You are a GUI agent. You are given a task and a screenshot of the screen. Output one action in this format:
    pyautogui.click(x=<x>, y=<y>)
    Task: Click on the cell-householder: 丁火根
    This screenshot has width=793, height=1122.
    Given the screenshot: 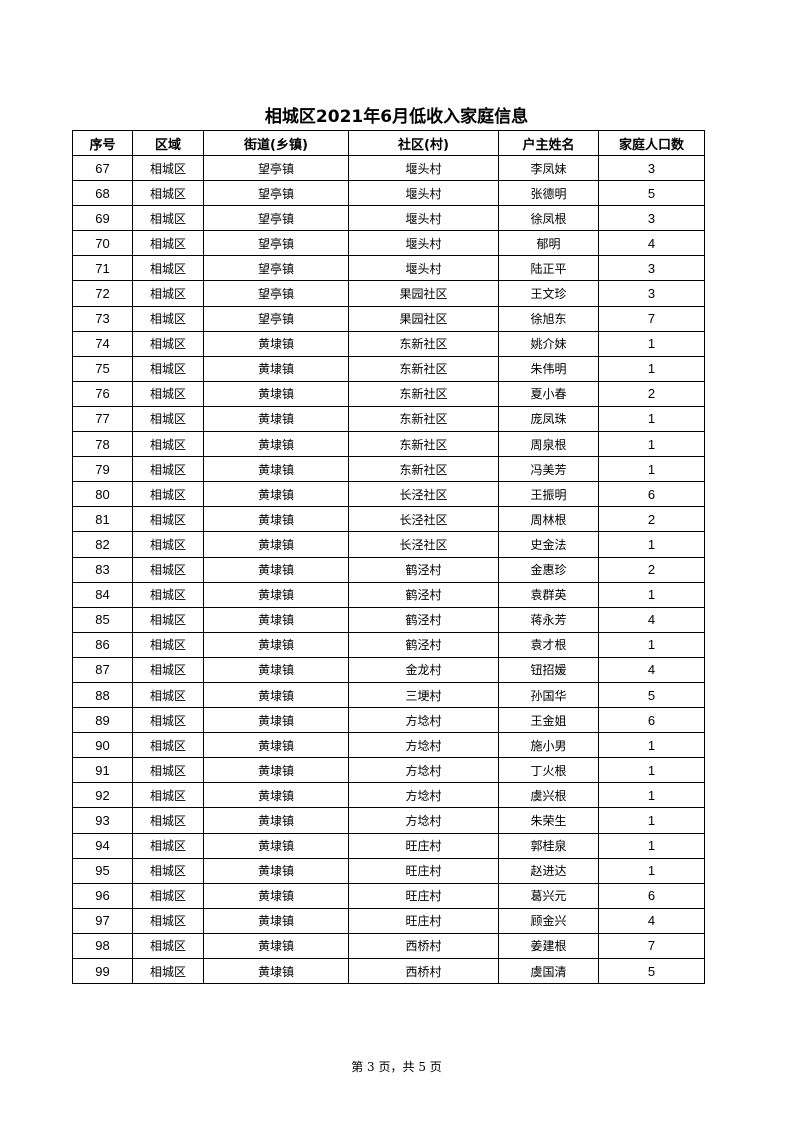 What is the action you would take?
    pyautogui.click(x=548, y=770)
    